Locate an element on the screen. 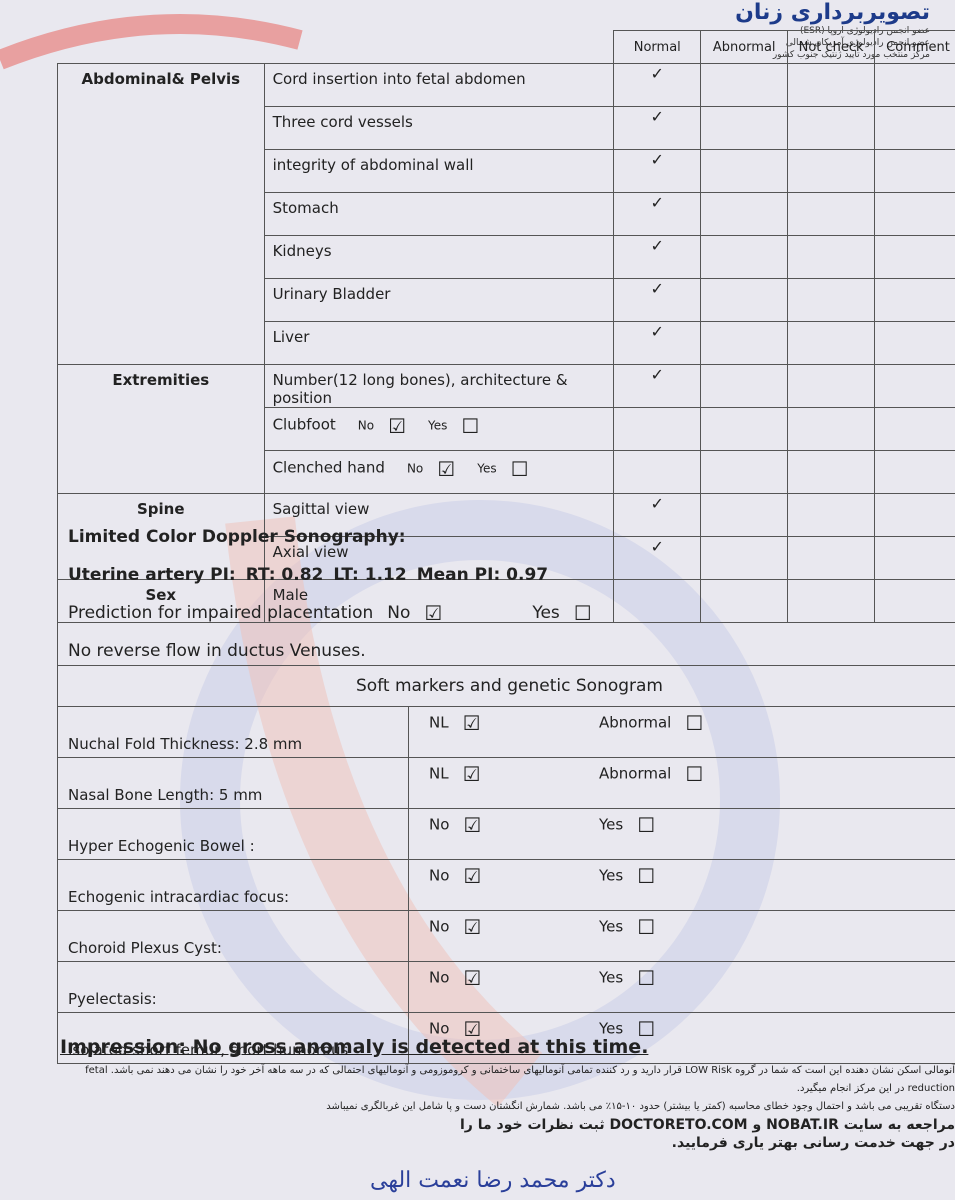 This screenshot has width=955, height=1200. option-label: Abnormal is located at coordinates (635, 722).